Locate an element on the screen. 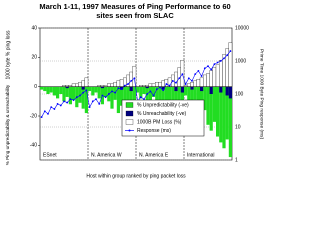  legend-label: 1000B PM Loss (%) is located at coordinates (159, 122).